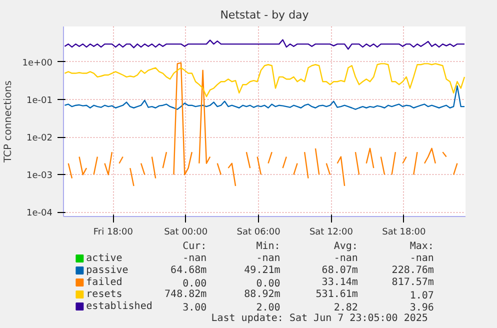 The width and height of the screenshot is (497, 328). I want to click on text: Cur:, so click(194, 246).